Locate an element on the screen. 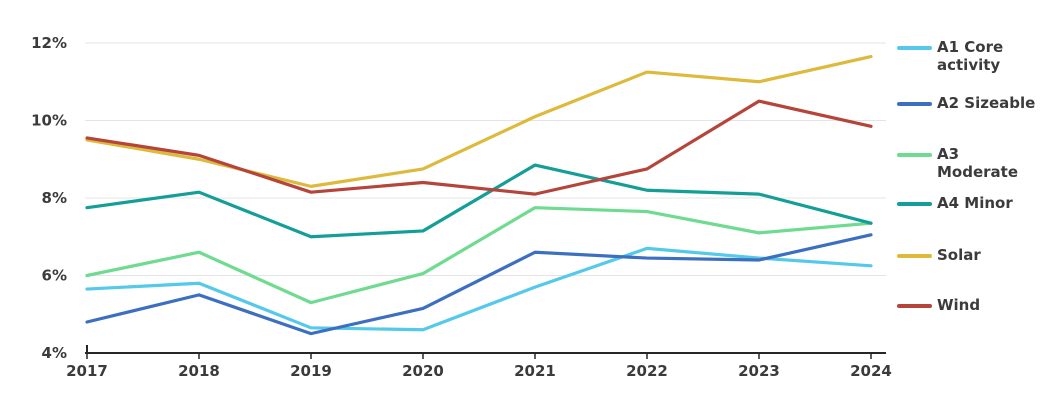 The width and height of the screenshot is (1063, 420). legend-item-wind: Wind is located at coordinates (938, 305).